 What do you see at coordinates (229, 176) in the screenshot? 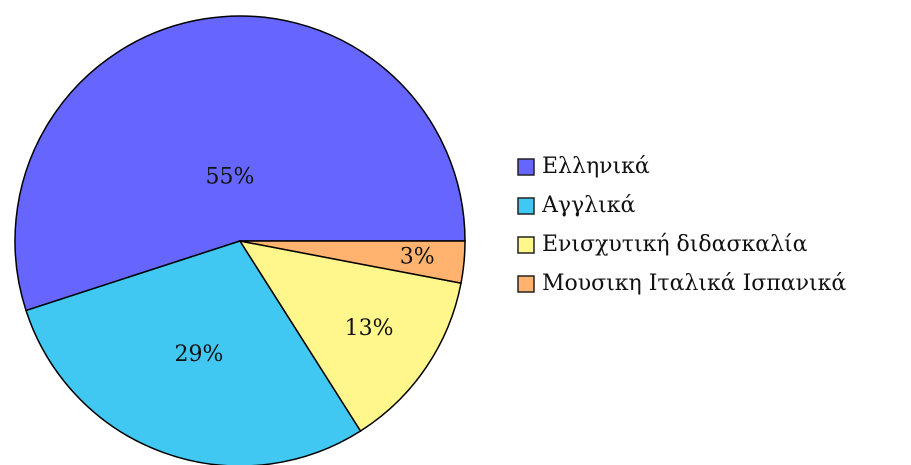
I see `slice-label: 55%` at bounding box center [229, 176].